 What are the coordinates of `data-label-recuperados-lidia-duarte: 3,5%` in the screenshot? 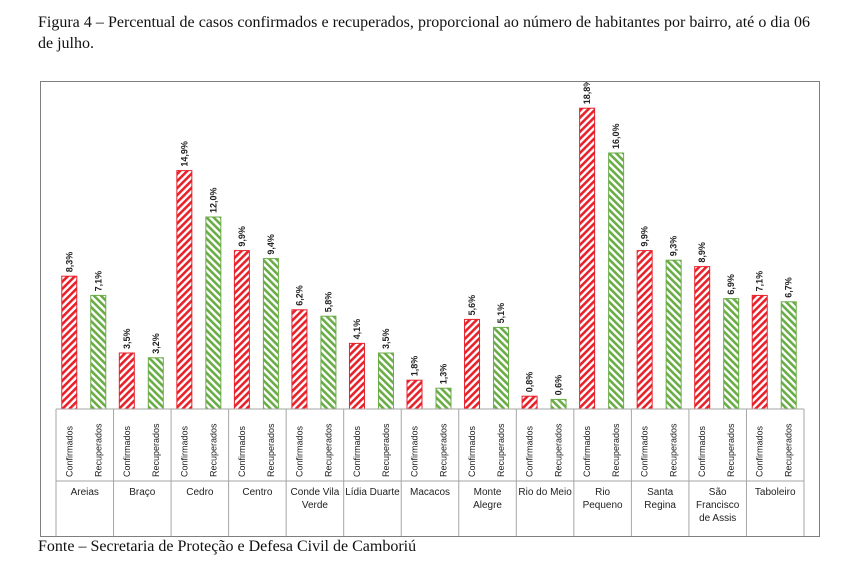 It's located at (386, 338).